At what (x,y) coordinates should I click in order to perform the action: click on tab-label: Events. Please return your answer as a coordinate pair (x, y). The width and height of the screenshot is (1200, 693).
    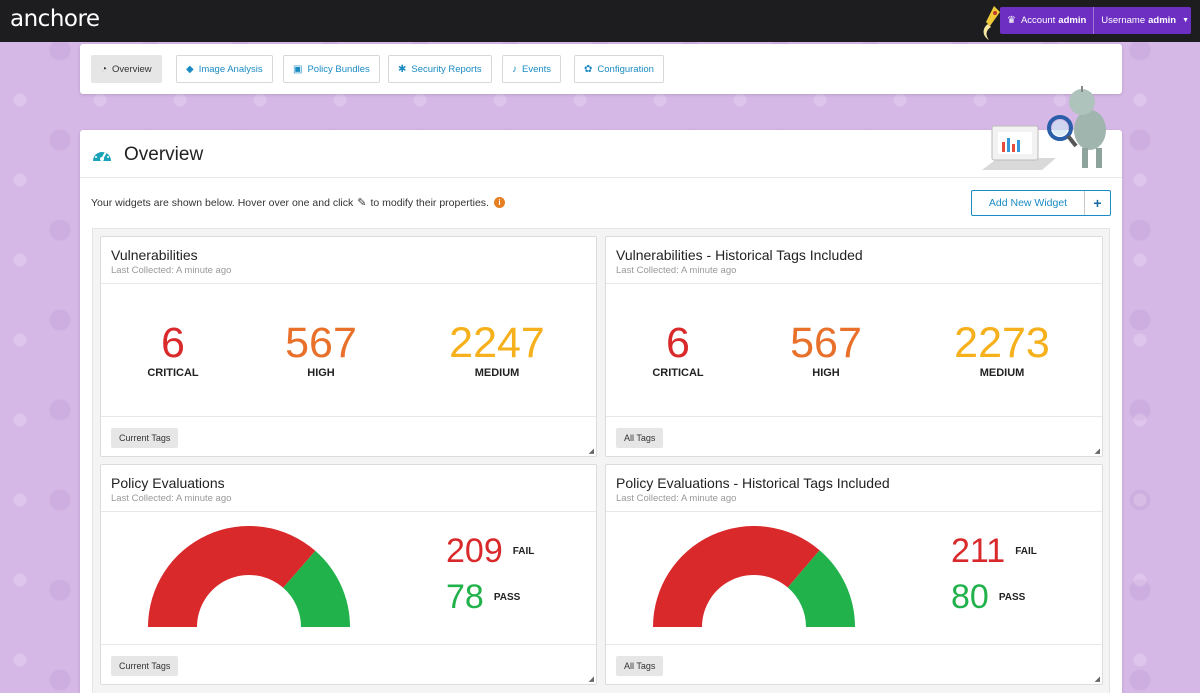
    Looking at the image, I should click on (537, 69).